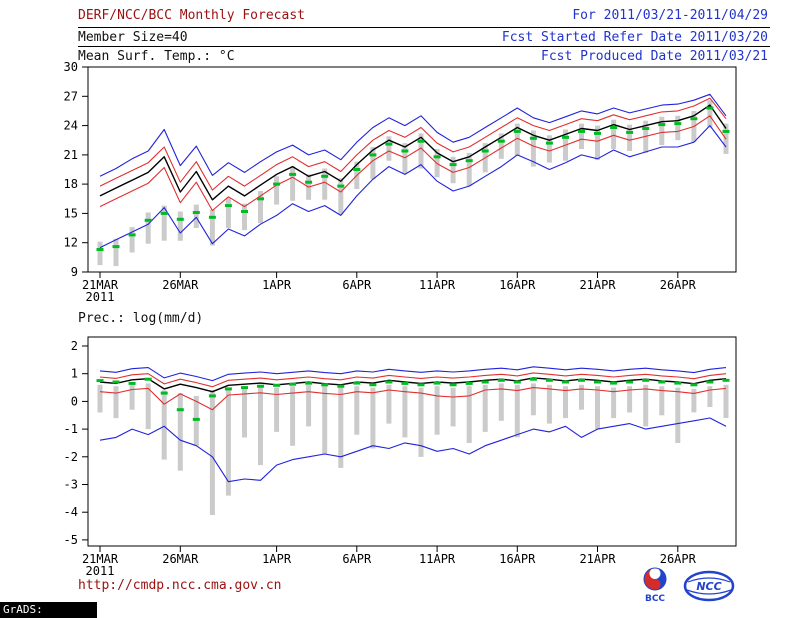 The image size is (800, 618). I want to click on temp-ens-max-line, so click(413, 135).